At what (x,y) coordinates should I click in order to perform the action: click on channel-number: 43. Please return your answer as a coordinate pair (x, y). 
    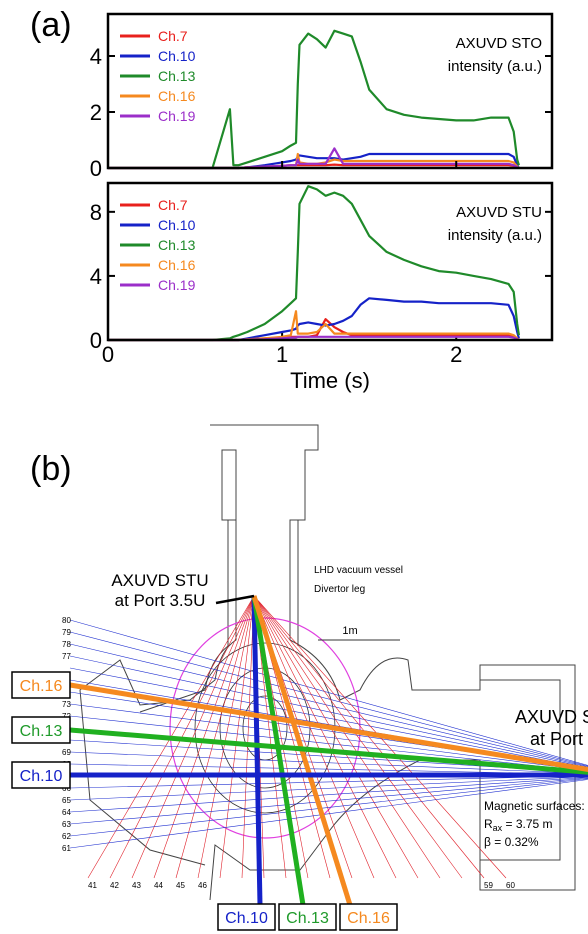
    Looking at the image, I should click on (136, 885).